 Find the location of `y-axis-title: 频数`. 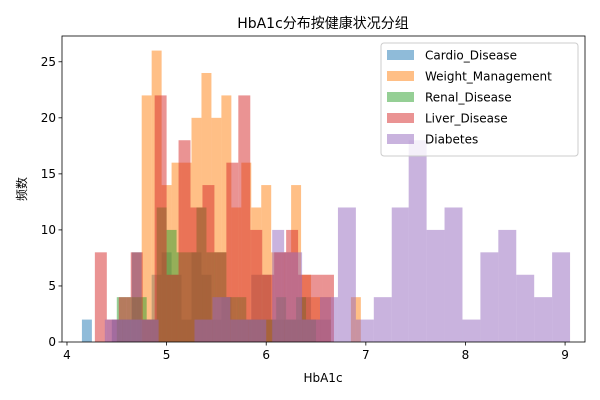

y-axis-title: 频数 is located at coordinates (21, 189).